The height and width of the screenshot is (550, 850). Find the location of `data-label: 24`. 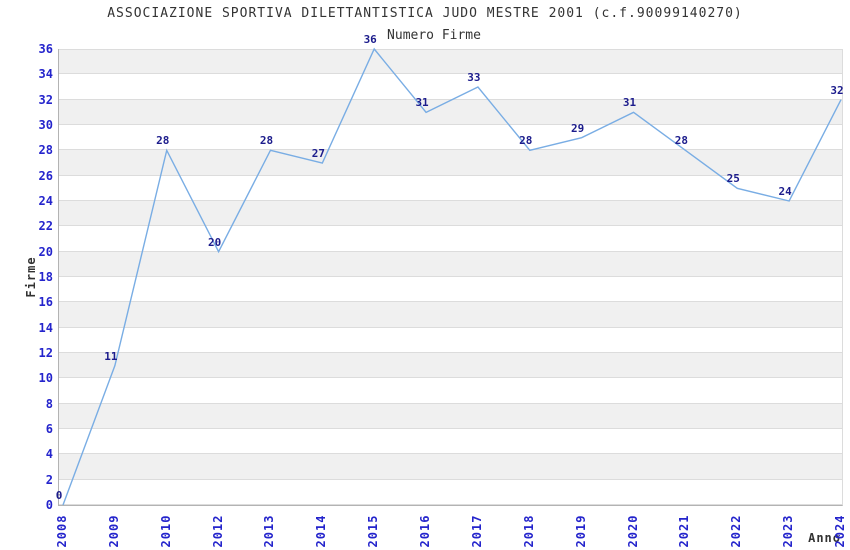

data-label: 24 is located at coordinates (785, 191).